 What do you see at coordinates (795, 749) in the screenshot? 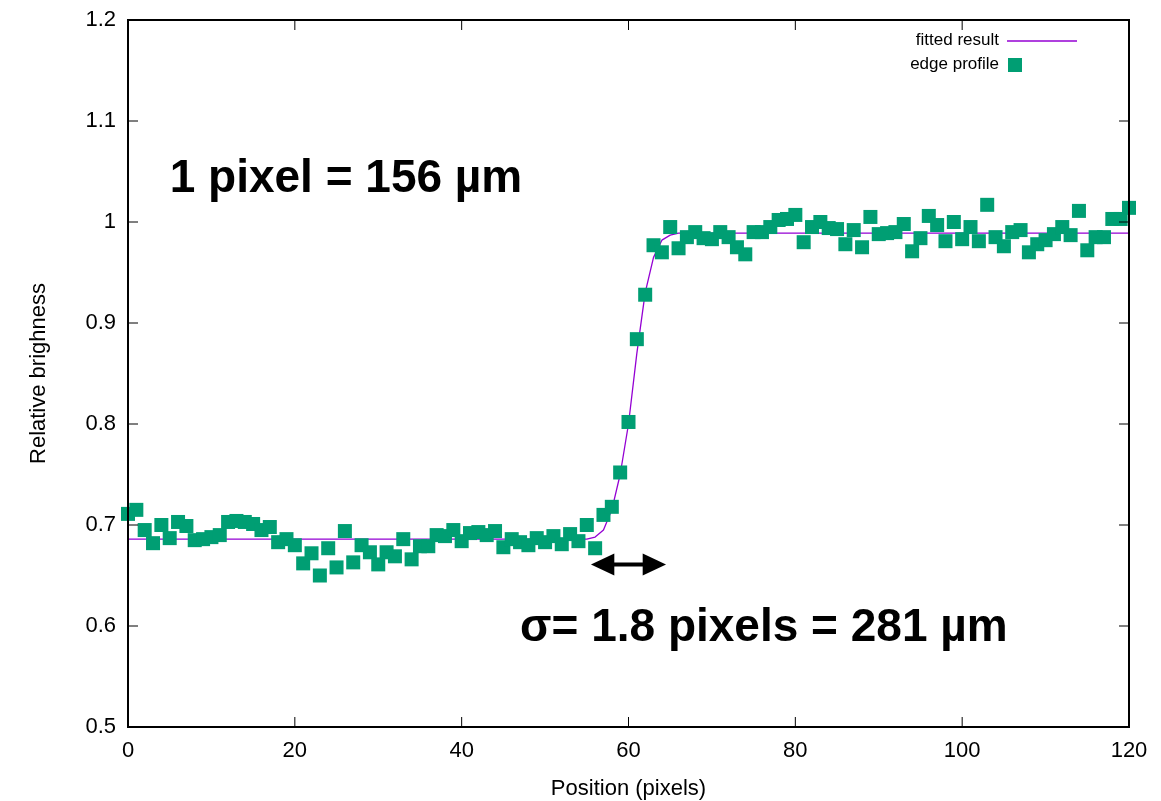
I see `x-tick-label: 80` at bounding box center [795, 749].